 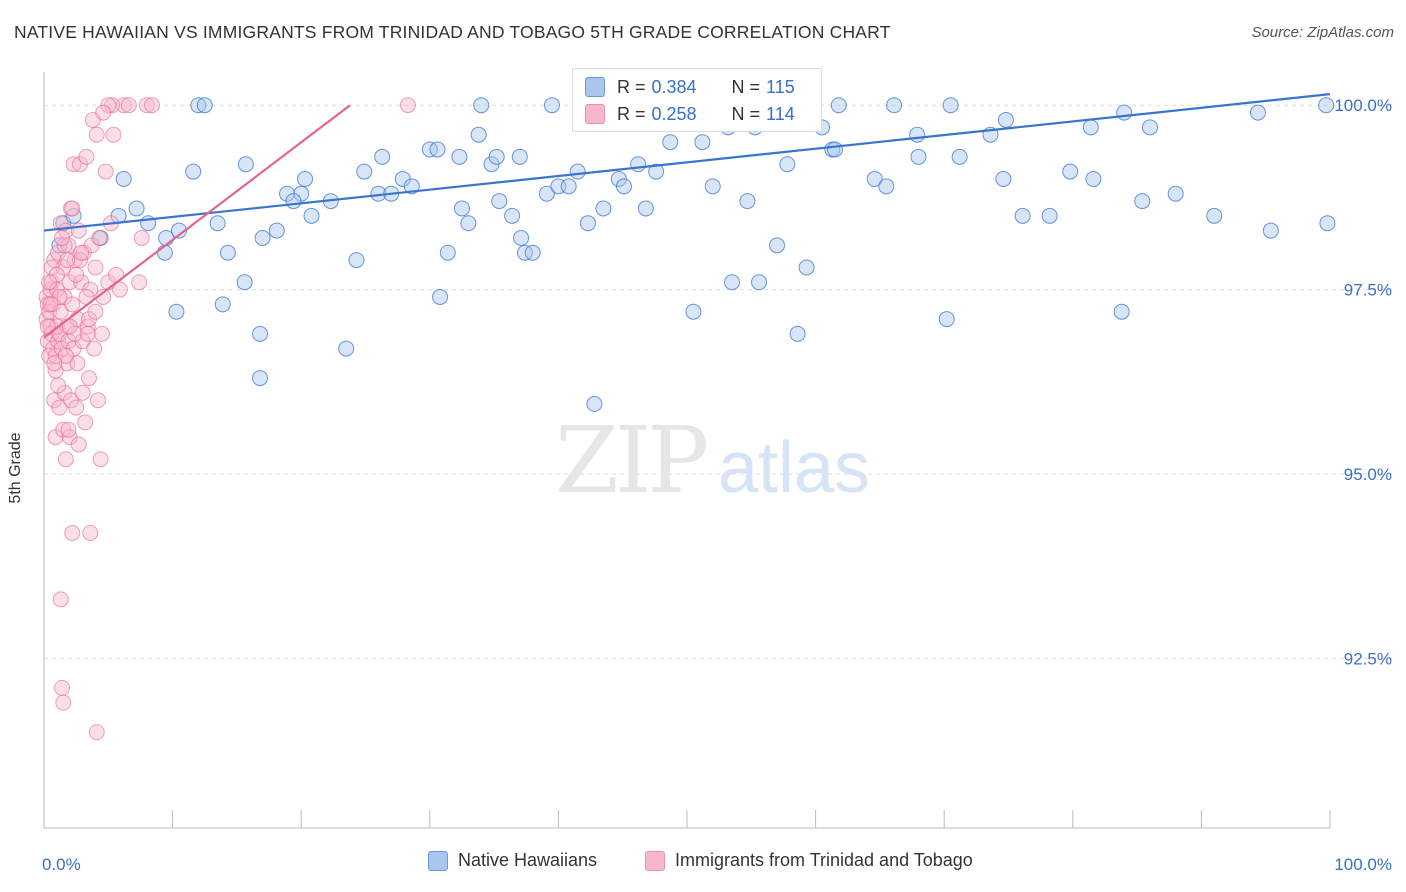 I want to click on legend-label-immigrants: Immigrants from Trinidad and Tobago, so click(x=824, y=860).